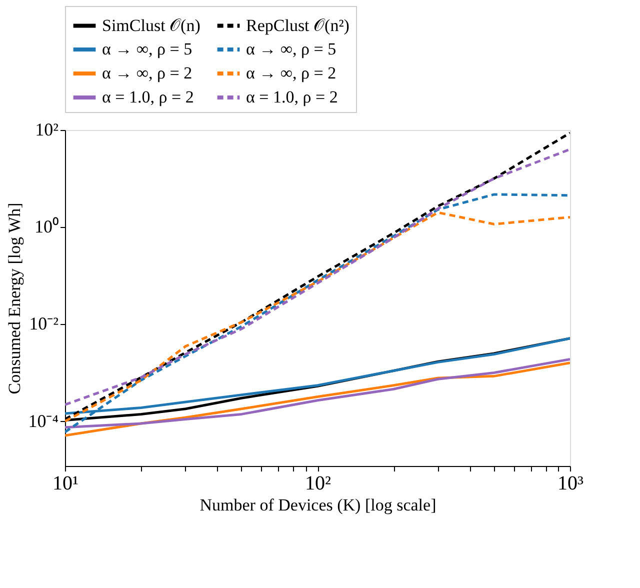 The height and width of the screenshot is (588, 640). What do you see at coordinates (43, 420) in the screenshot?
I see `y-tick-label: 10⁻⁴` at bounding box center [43, 420].